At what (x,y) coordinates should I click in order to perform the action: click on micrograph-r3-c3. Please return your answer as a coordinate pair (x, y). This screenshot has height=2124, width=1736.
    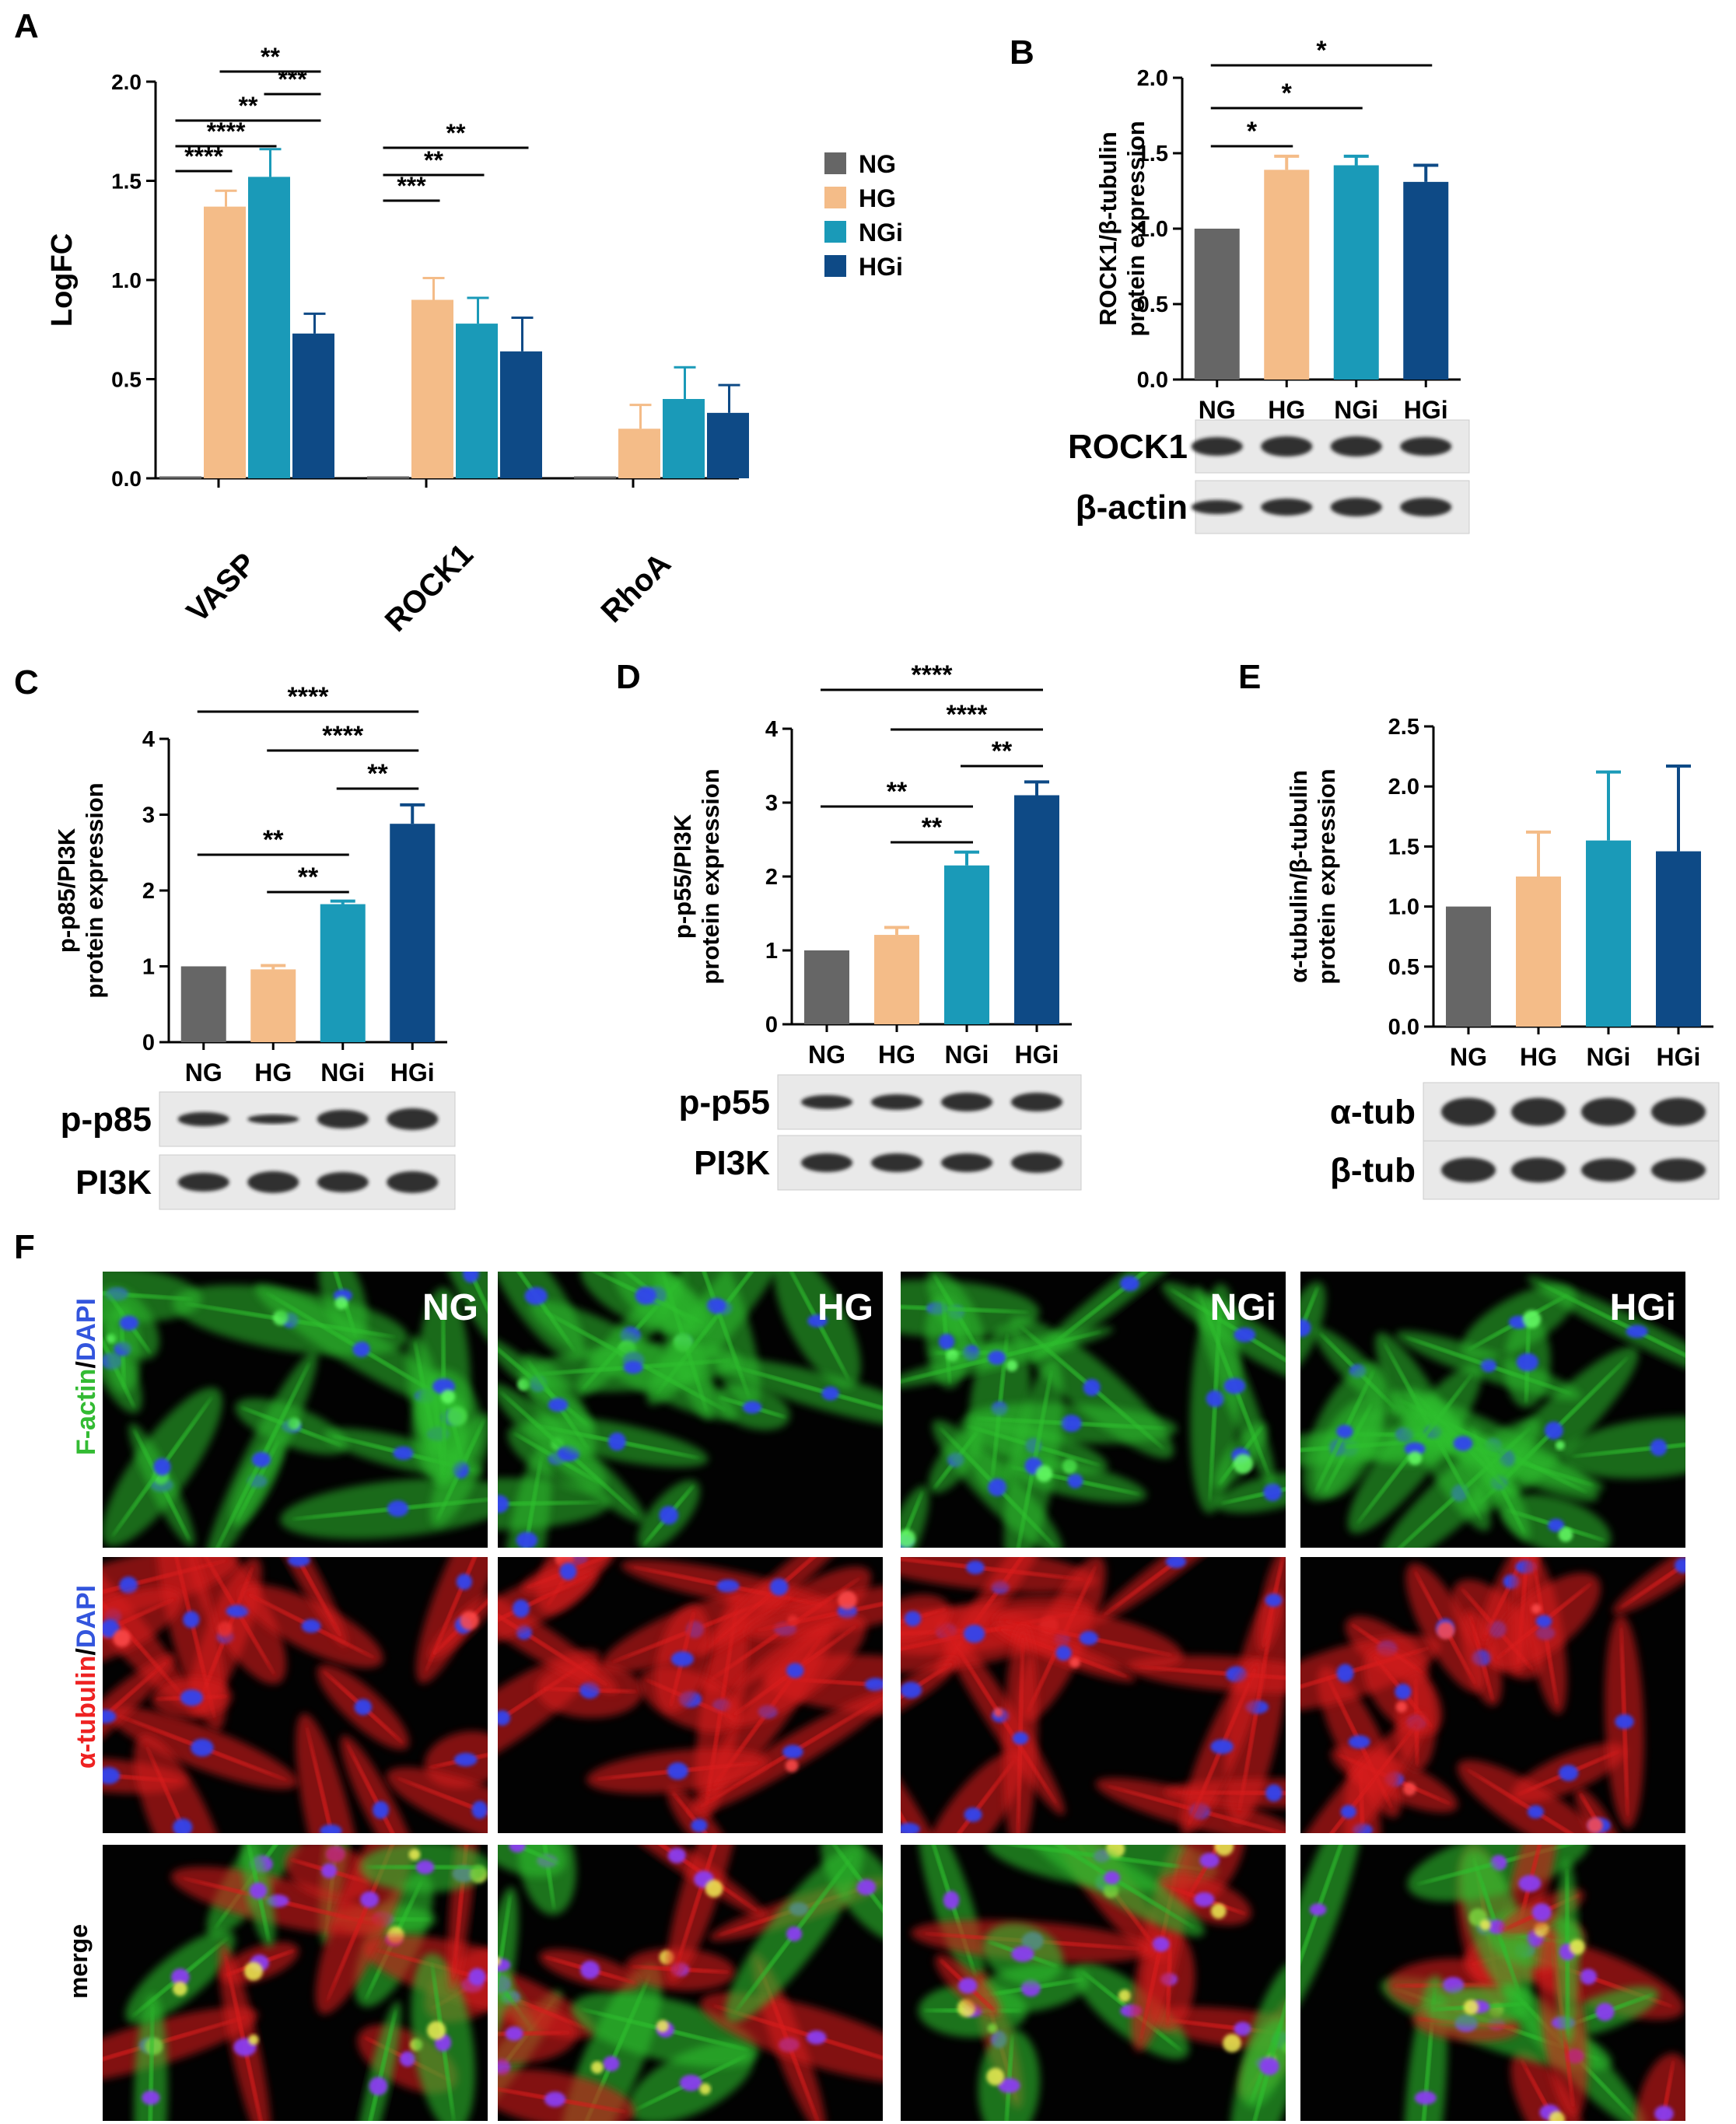
    Looking at the image, I should click on (1094, 1983).